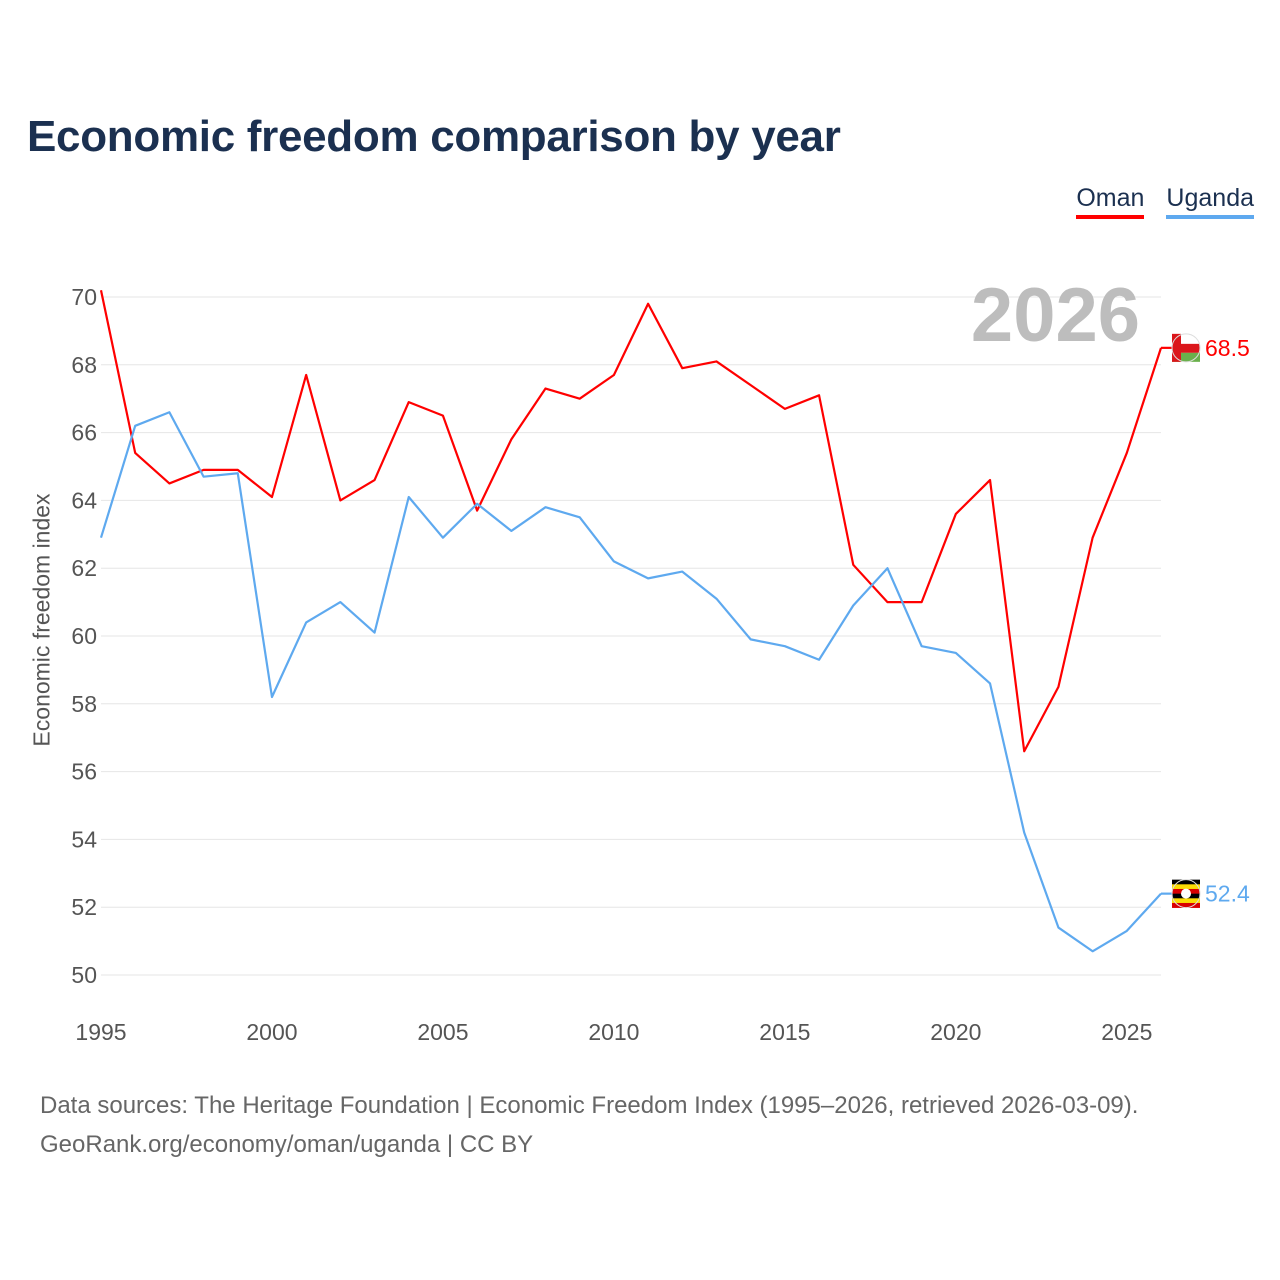 The image size is (1280, 1280). What do you see at coordinates (84, 704) in the screenshot?
I see `y-tick-label: 58` at bounding box center [84, 704].